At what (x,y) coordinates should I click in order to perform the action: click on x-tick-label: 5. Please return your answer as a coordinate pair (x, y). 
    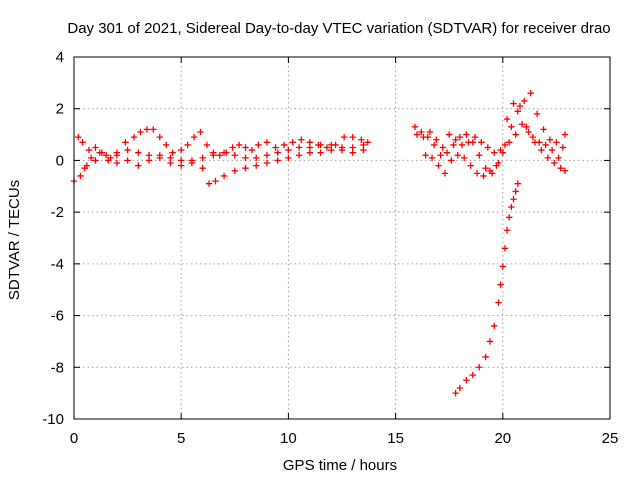
    Looking at the image, I should click on (181, 438).